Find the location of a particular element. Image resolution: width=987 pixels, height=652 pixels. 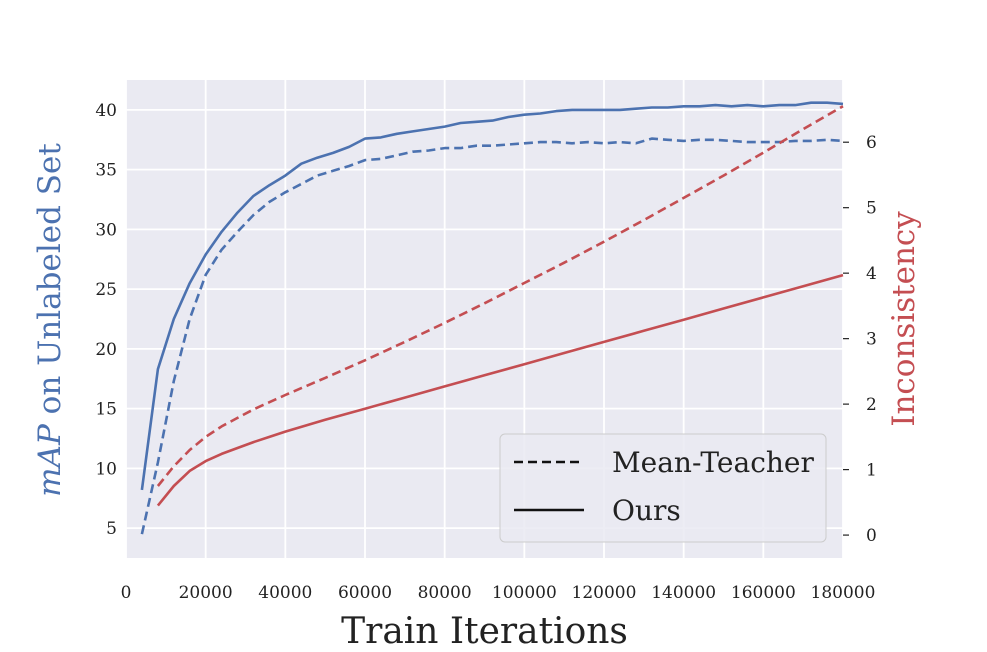

y2-tick-label: 5 is located at coordinates (871, 209).